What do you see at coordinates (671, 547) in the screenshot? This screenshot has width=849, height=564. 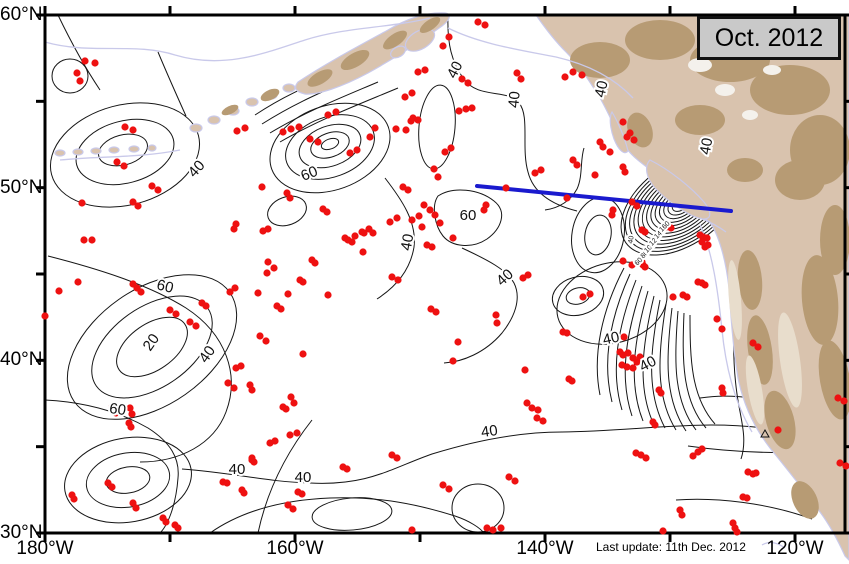 I see `last-update-note: Last update: 11th Dec. 2012` at bounding box center [671, 547].